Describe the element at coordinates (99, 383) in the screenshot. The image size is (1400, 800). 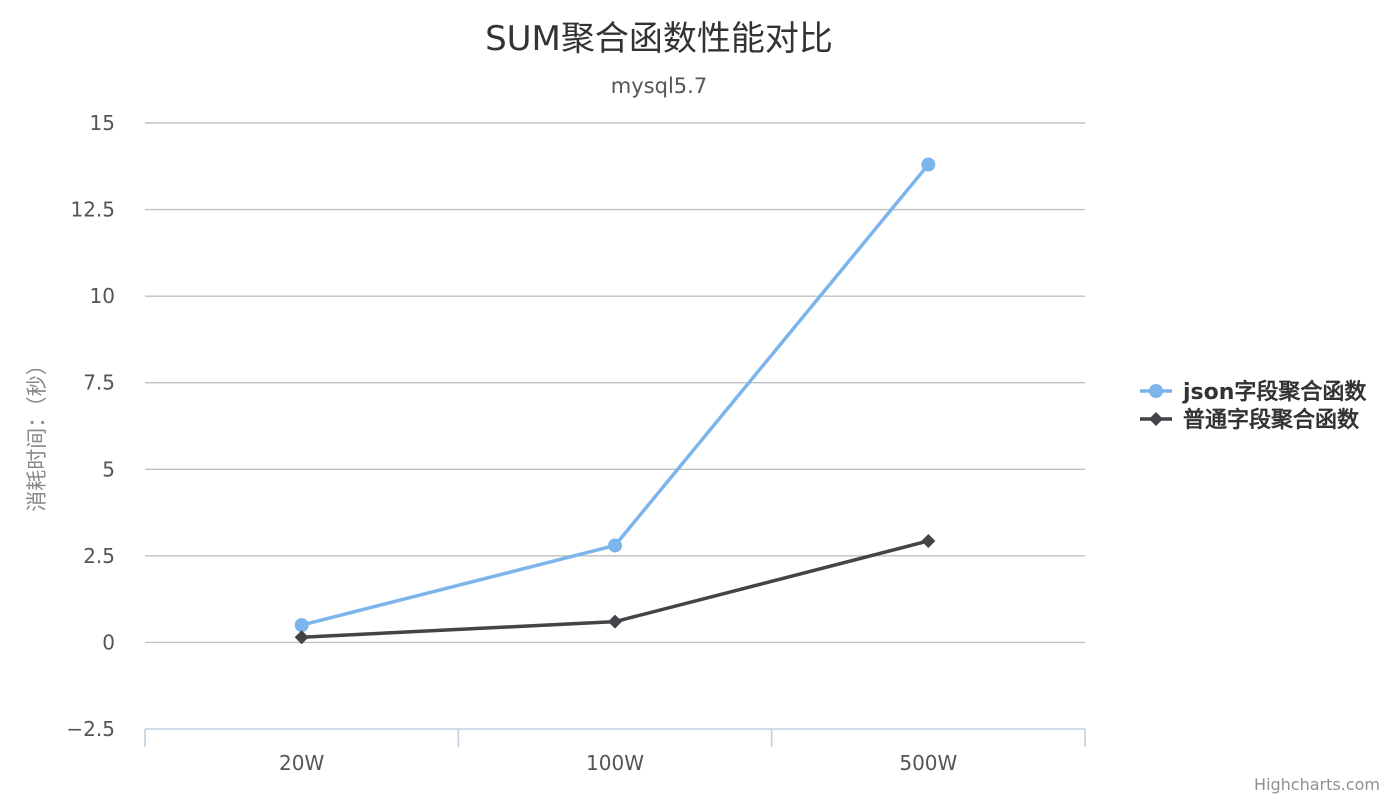
I see `y-tick-label: 7.5` at that location.